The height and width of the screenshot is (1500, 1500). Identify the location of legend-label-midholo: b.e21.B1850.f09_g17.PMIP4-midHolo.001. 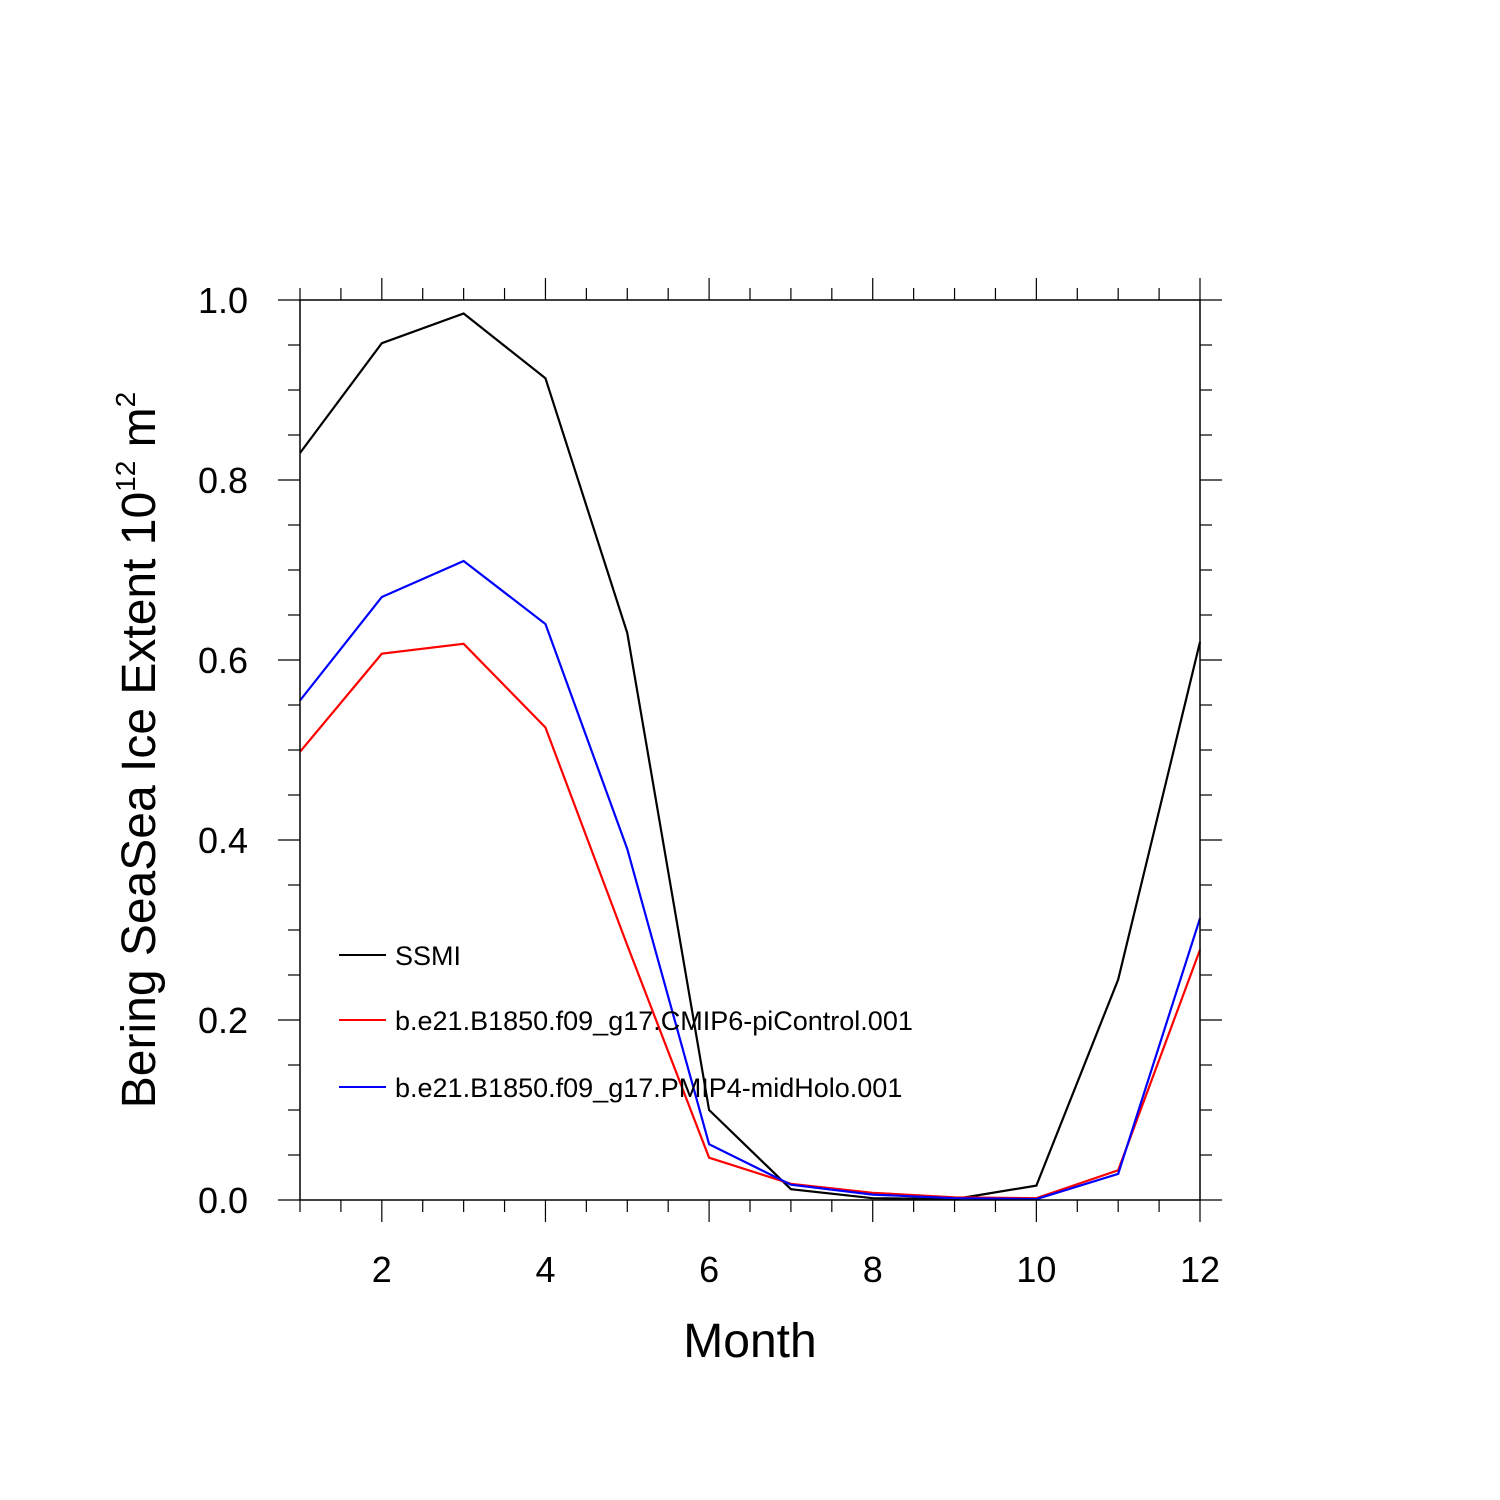
(648, 1088).